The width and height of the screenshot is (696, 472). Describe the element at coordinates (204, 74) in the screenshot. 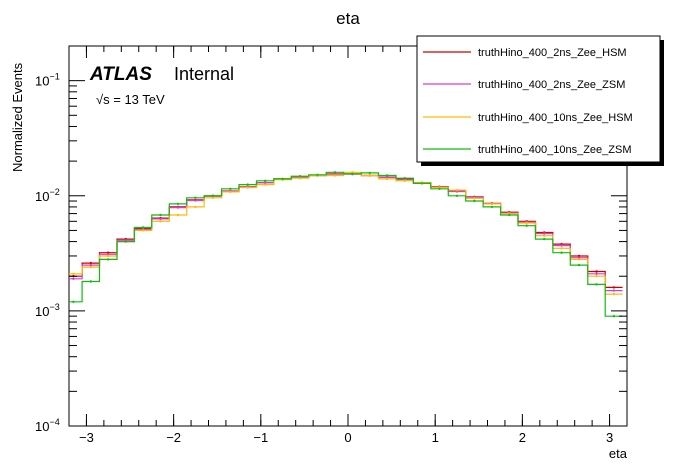

I see `internal-label: Internal` at that location.